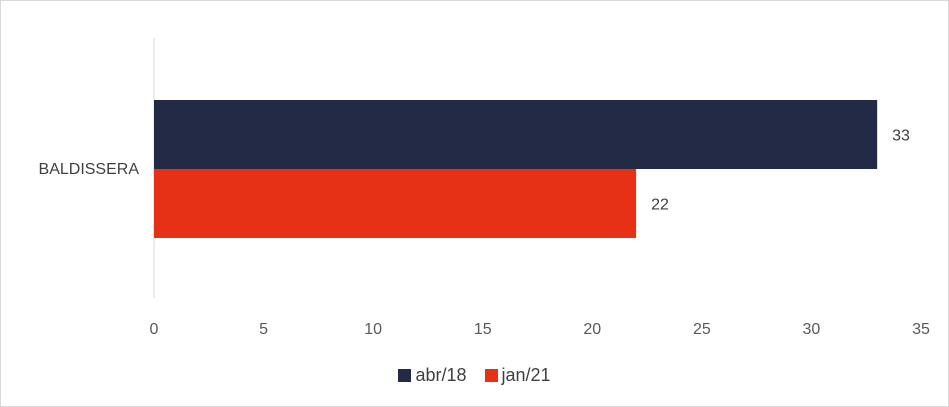 The height and width of the screenshot is (407, 949). I want to click on x-tick-label: 15, so click(483, 329).